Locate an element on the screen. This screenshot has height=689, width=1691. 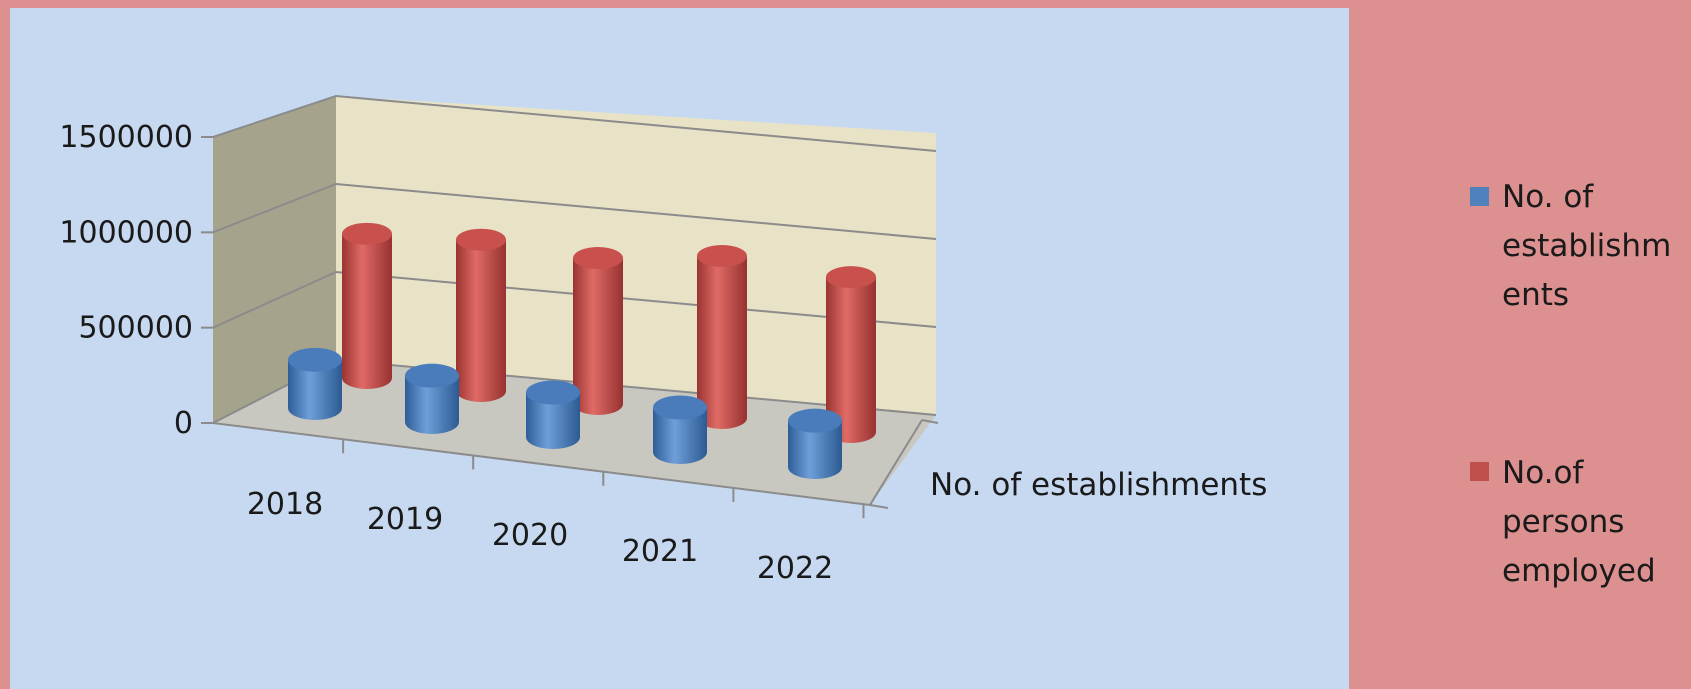
x-tick-label: 2022 is located at coordinates (795, 568).